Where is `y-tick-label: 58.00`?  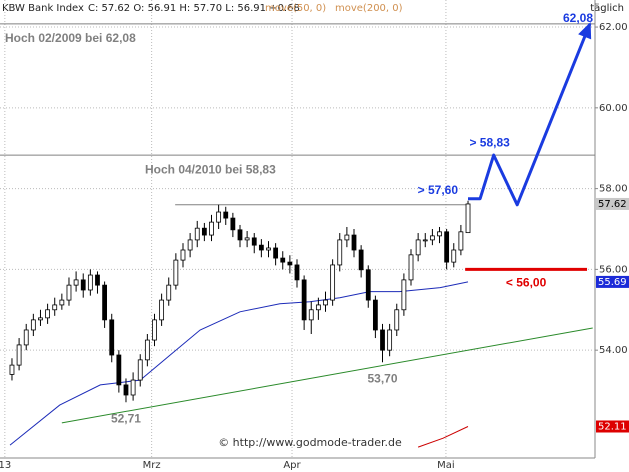 y-tick-label: 58.00 is located at coordinates (613, 189).